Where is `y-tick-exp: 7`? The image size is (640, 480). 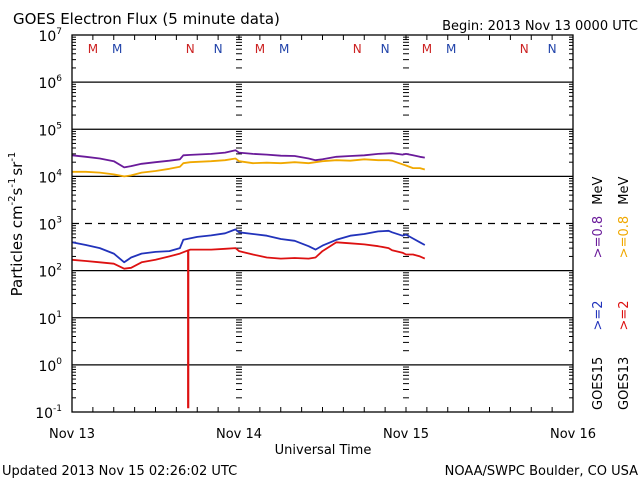
y-tick-exp: 7 is located at coordinates (59, 32).